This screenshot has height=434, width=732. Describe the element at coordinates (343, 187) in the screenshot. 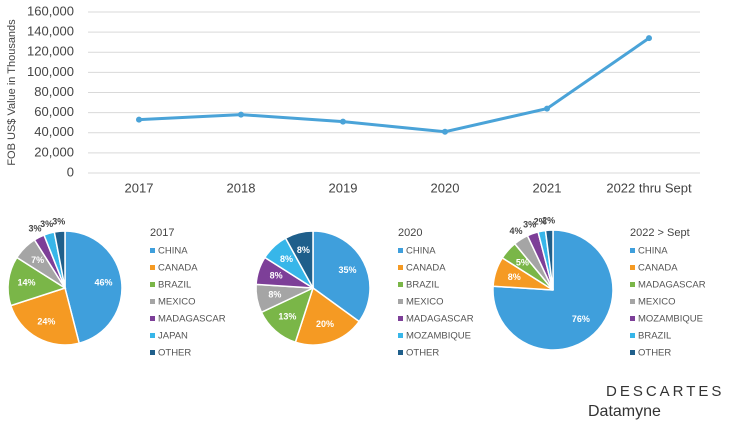

I see `x-tick-label: 2019` at that location.